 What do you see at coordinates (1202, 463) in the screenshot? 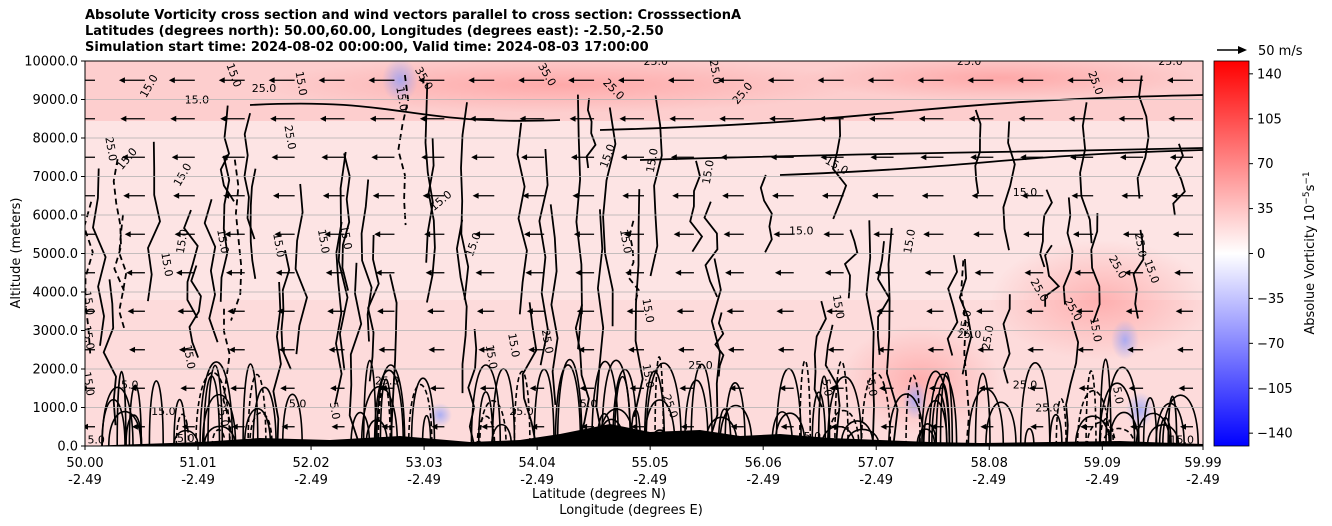
I see `x-tick-label-lat: 59.99` at bounding box center [1202, 463].